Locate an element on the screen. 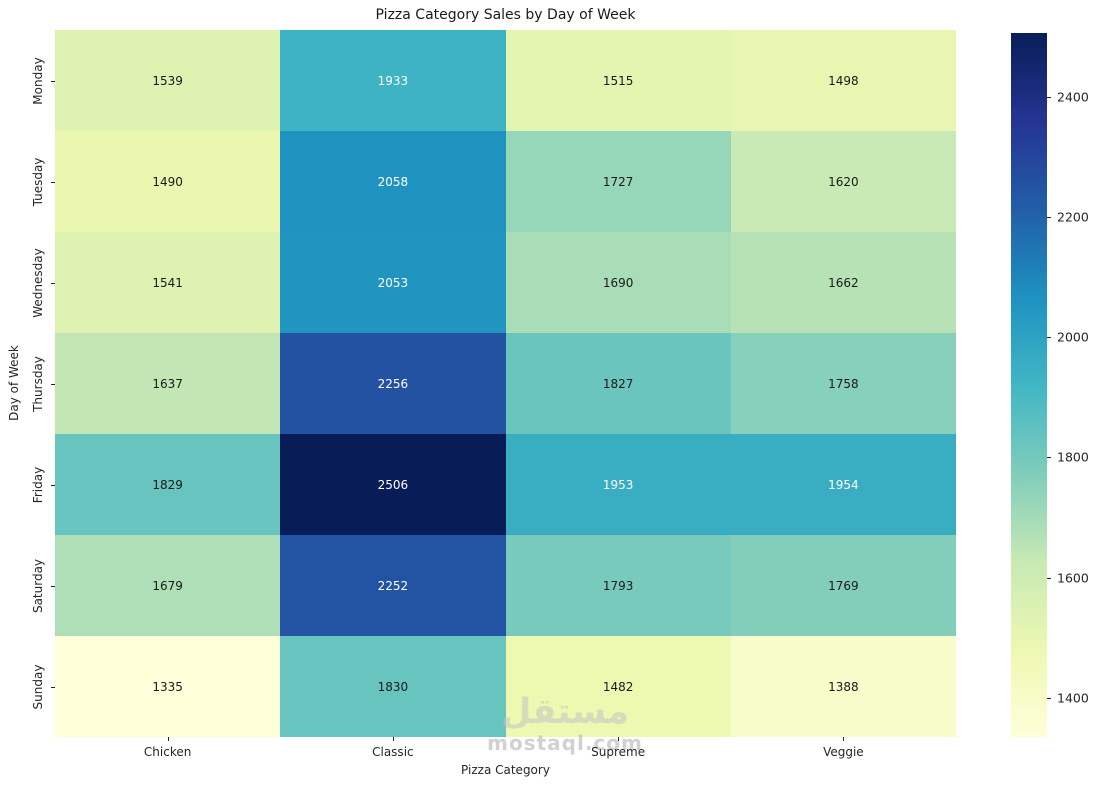 This screenshot has width=1101, height=790. y-tick-label: Friday is located at coordinates (38, 484).